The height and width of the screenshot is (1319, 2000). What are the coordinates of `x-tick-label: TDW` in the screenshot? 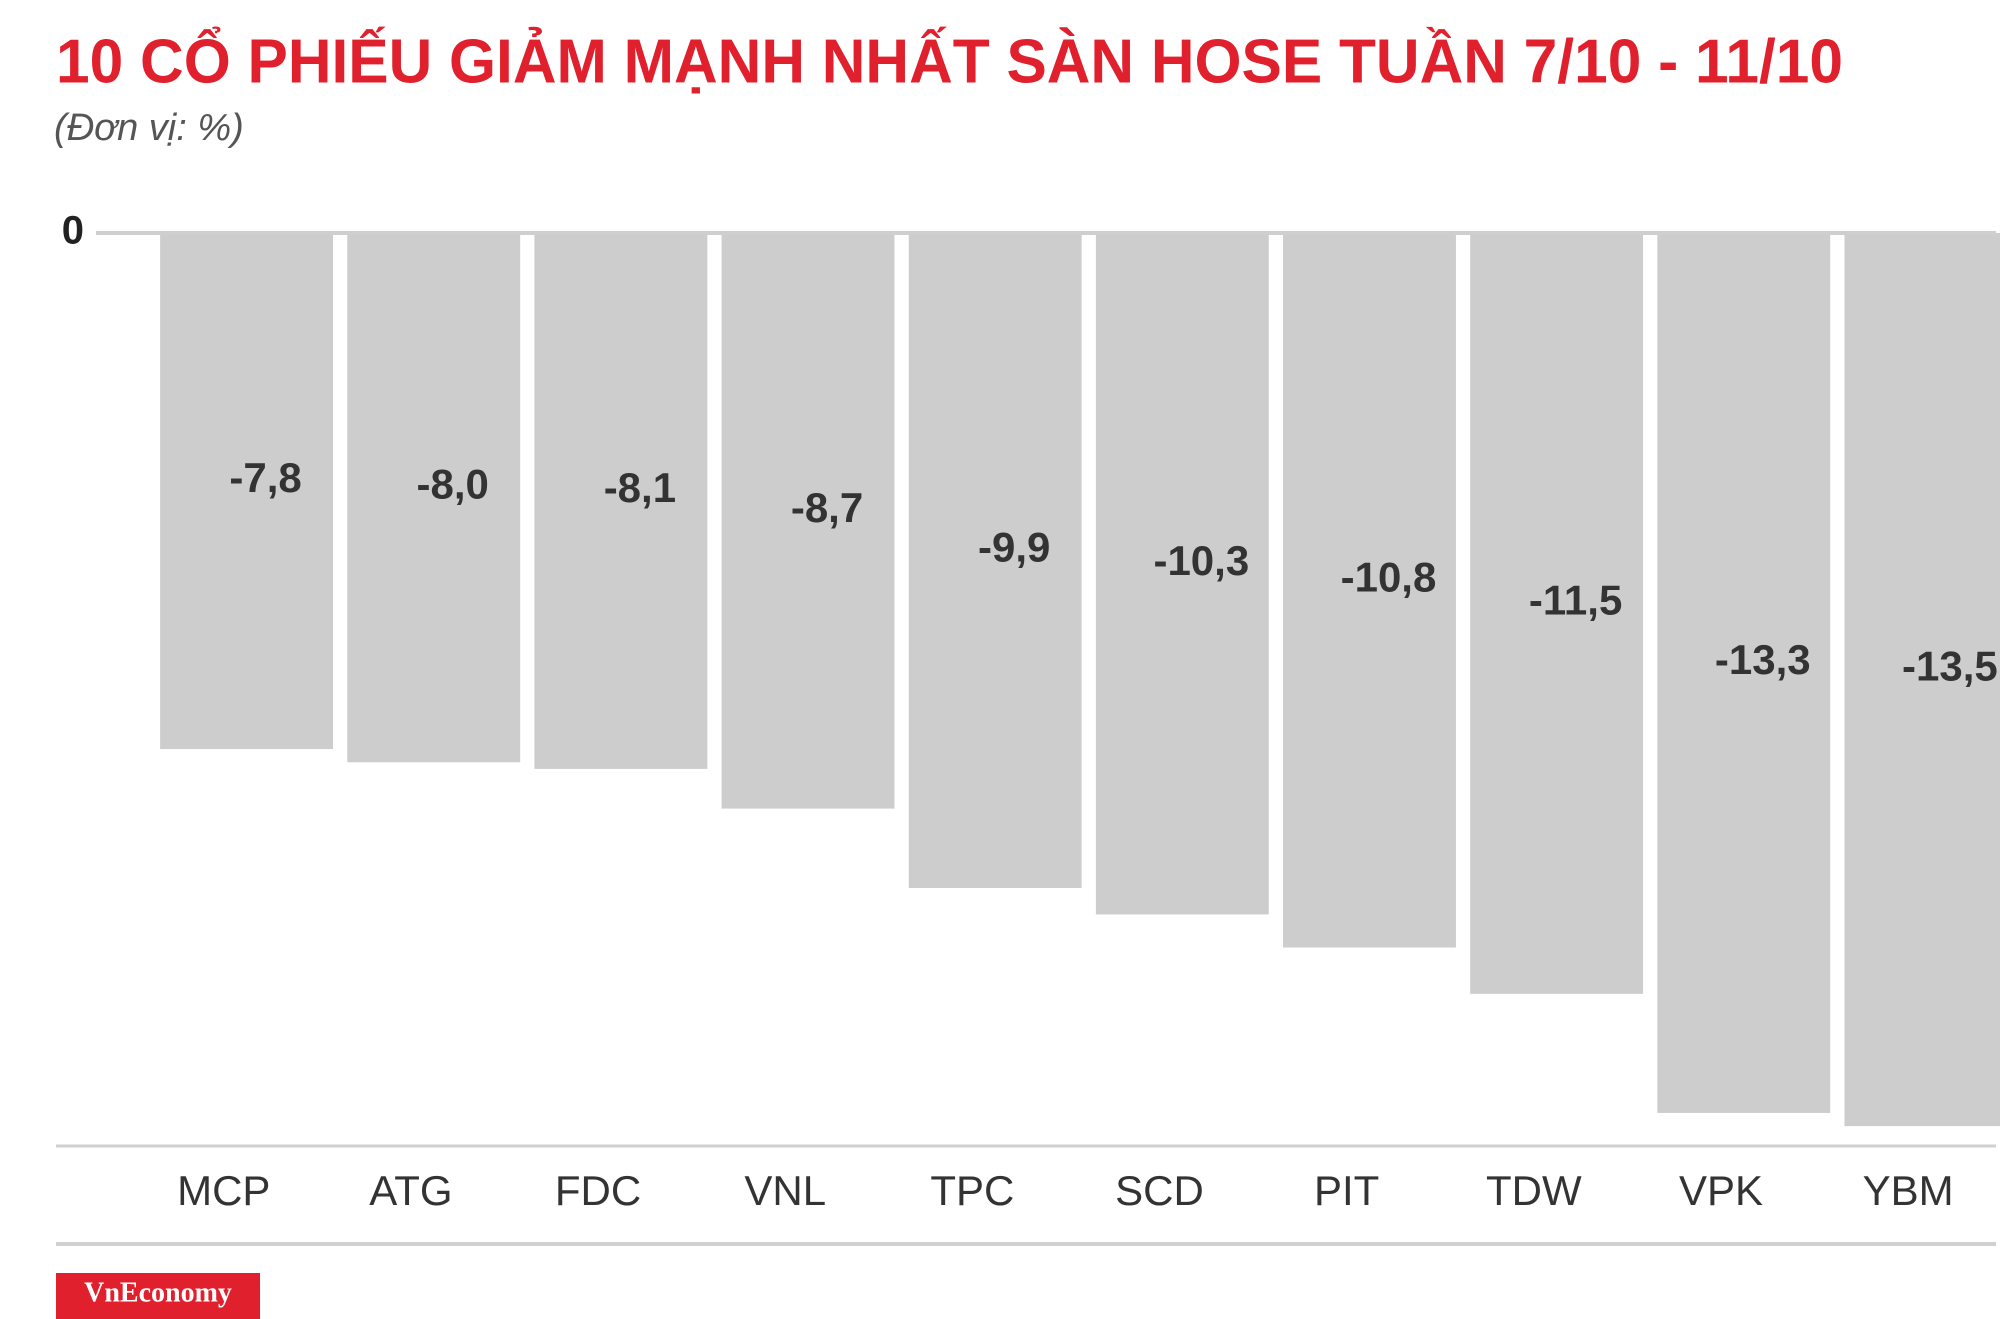 It's located at (1534, 1190).